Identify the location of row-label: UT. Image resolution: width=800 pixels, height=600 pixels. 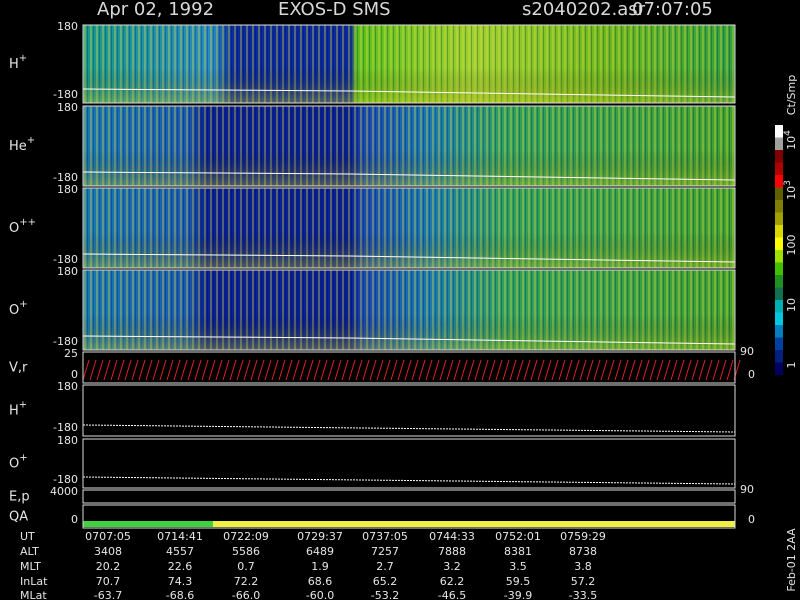
(27, 536).